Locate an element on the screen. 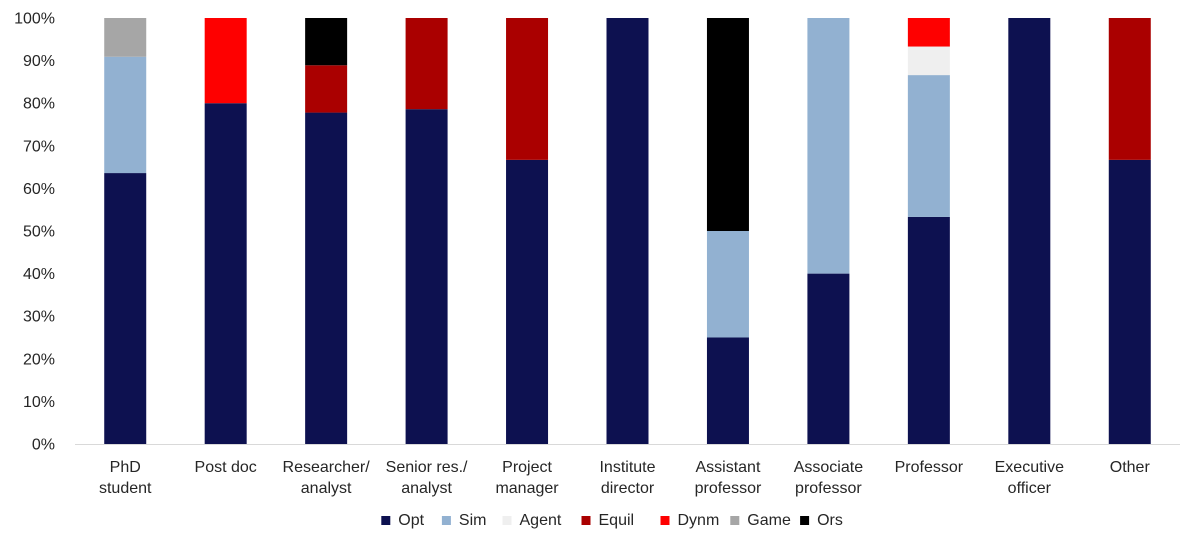 The width and height of the screenshot is (1186, 537). x-category-label: Senior res./analyst is located at coordinates (427, 478).